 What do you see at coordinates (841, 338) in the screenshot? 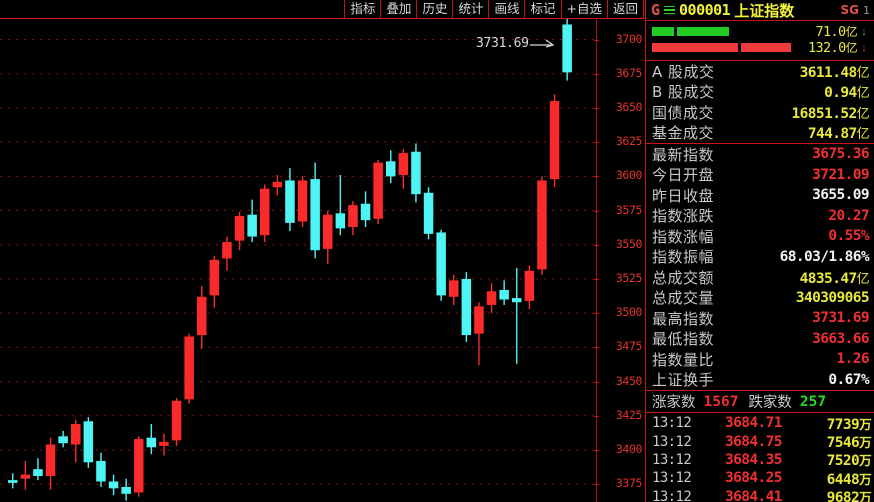
I see `stat-value: 3663.66` at bounding box center [841, 338].